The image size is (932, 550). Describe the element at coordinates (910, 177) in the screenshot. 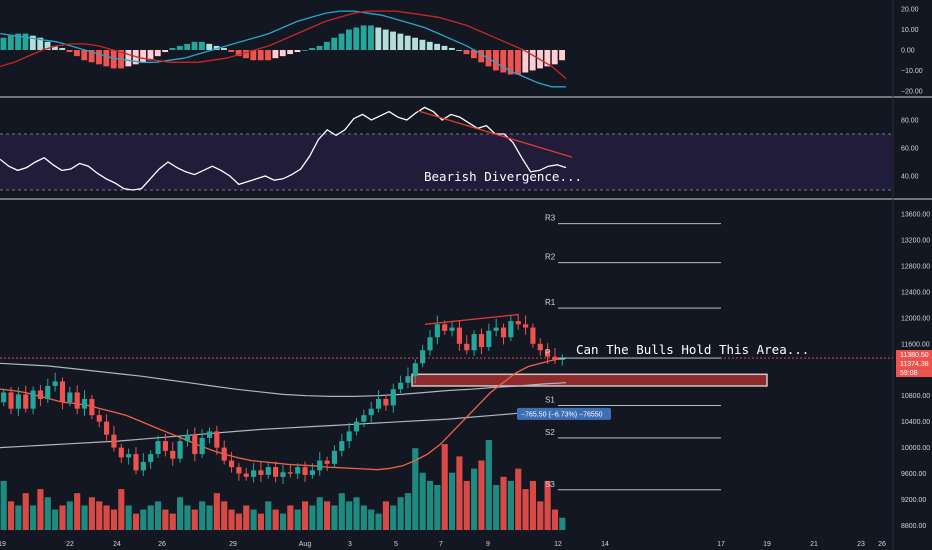

I see `rsi-y-tick: 40.00` at that location.